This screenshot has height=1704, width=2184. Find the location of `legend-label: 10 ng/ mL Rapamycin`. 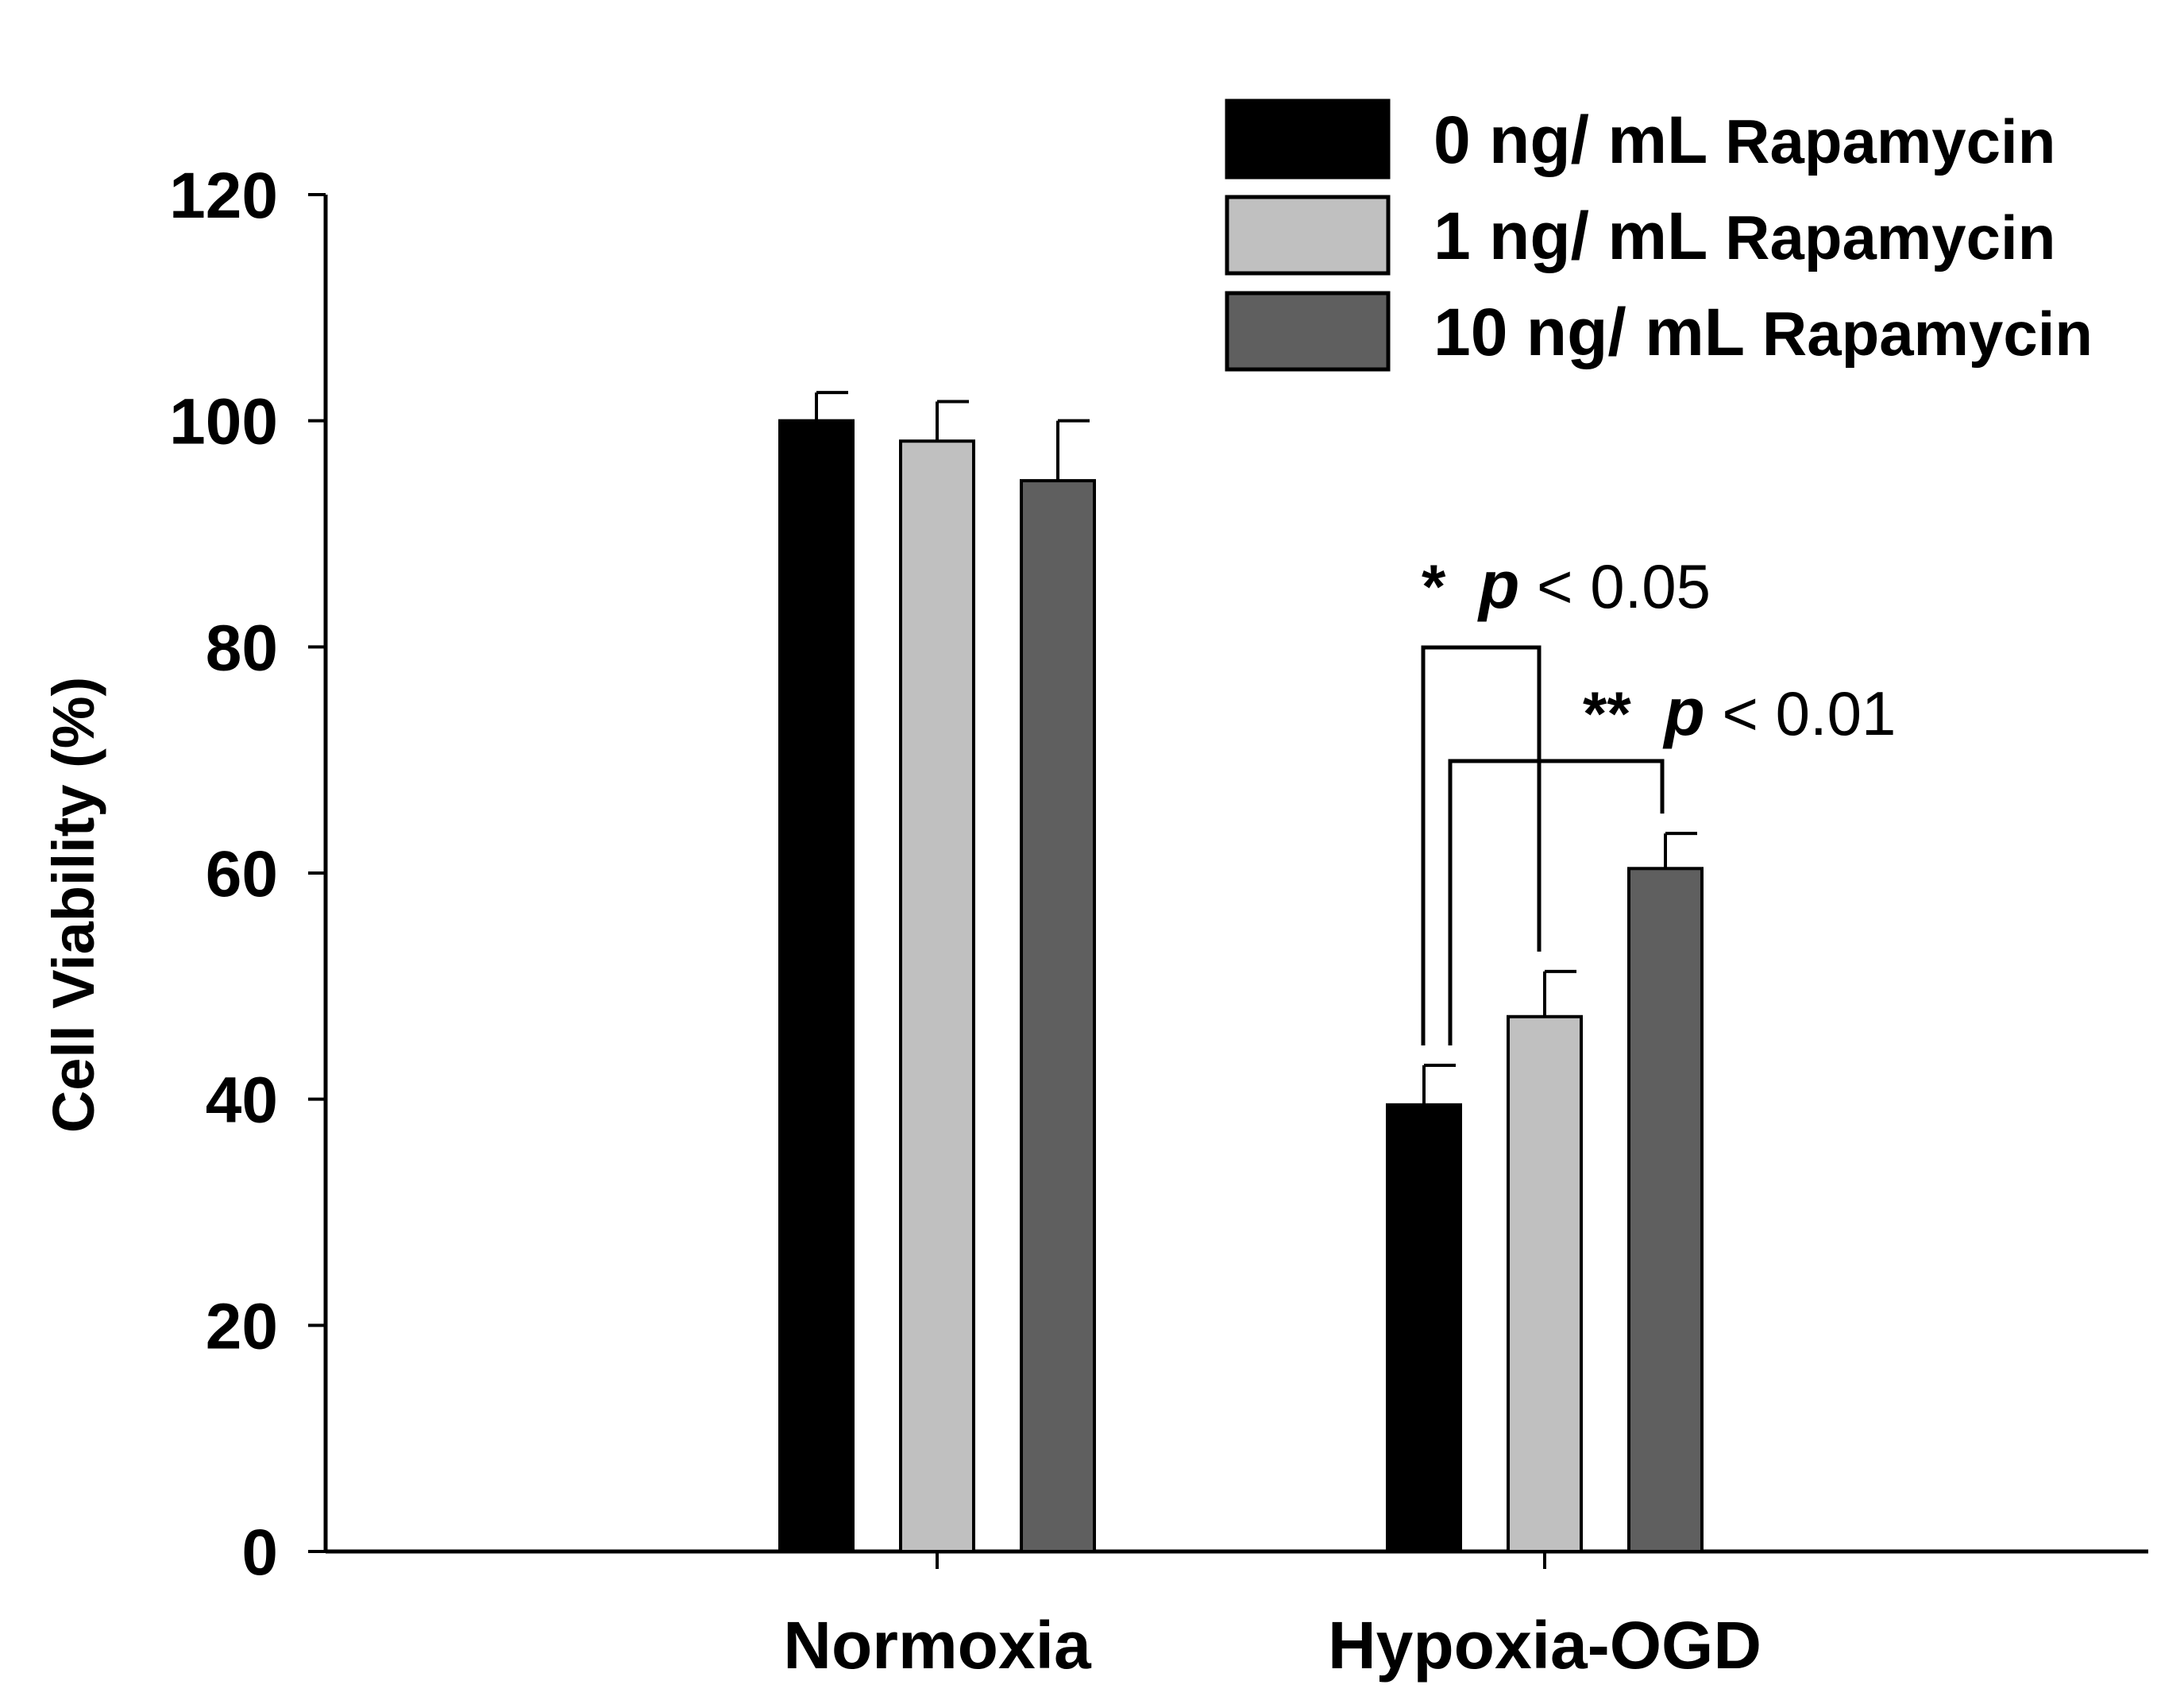

legend-label: 10 ng/ mL Rapamycin is located at coordinates (1763, 332).